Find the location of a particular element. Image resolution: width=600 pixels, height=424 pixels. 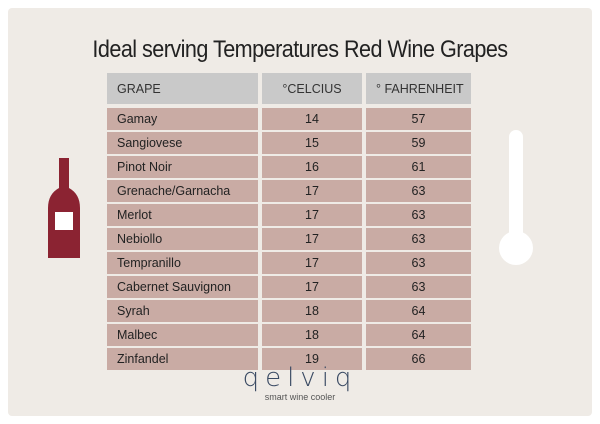

table-row: Grenache/Garnacha 17 63 is located at coordinates (289, 191).